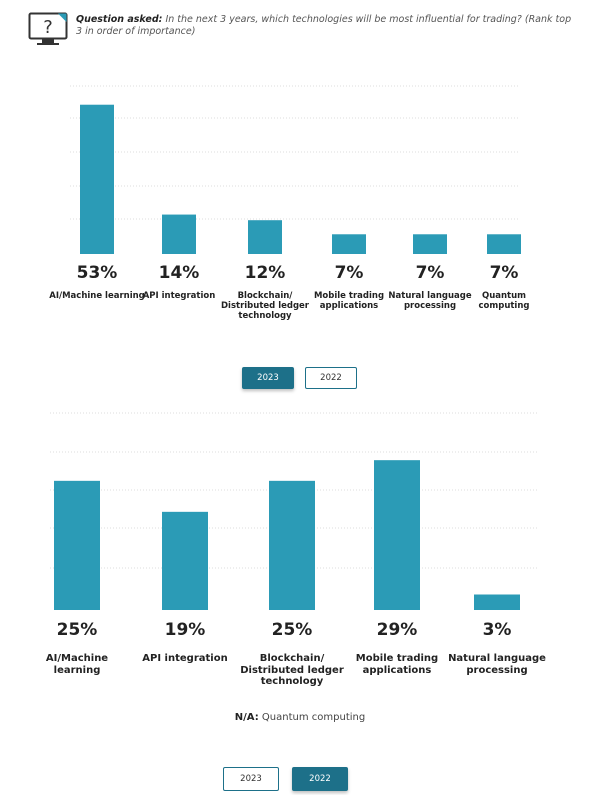 This screenshot has width=600, height=795. I want to click on na-text: Quantum computing, so click(313, 717).